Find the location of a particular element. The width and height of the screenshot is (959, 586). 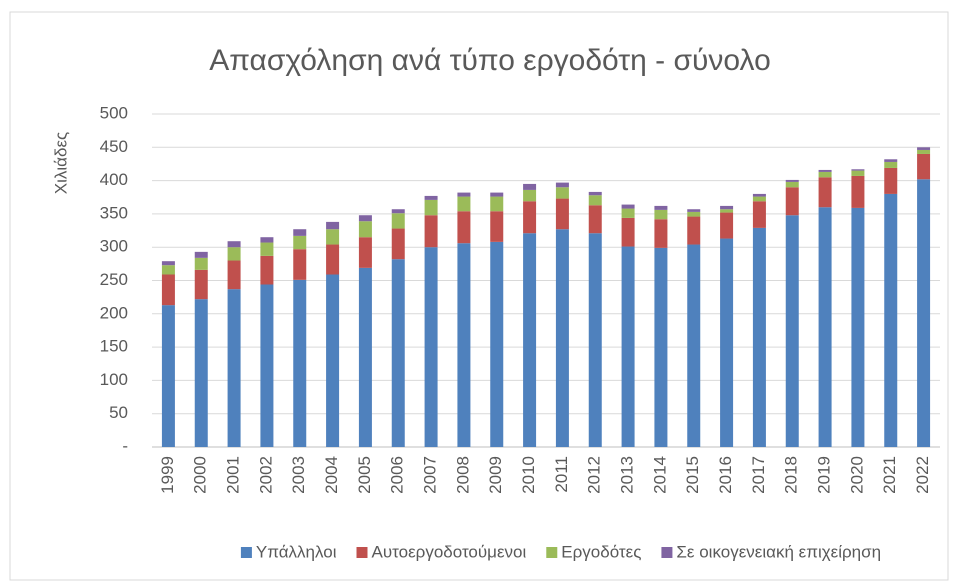

y-tick-label: 400 is located at coordinates (114, 179).